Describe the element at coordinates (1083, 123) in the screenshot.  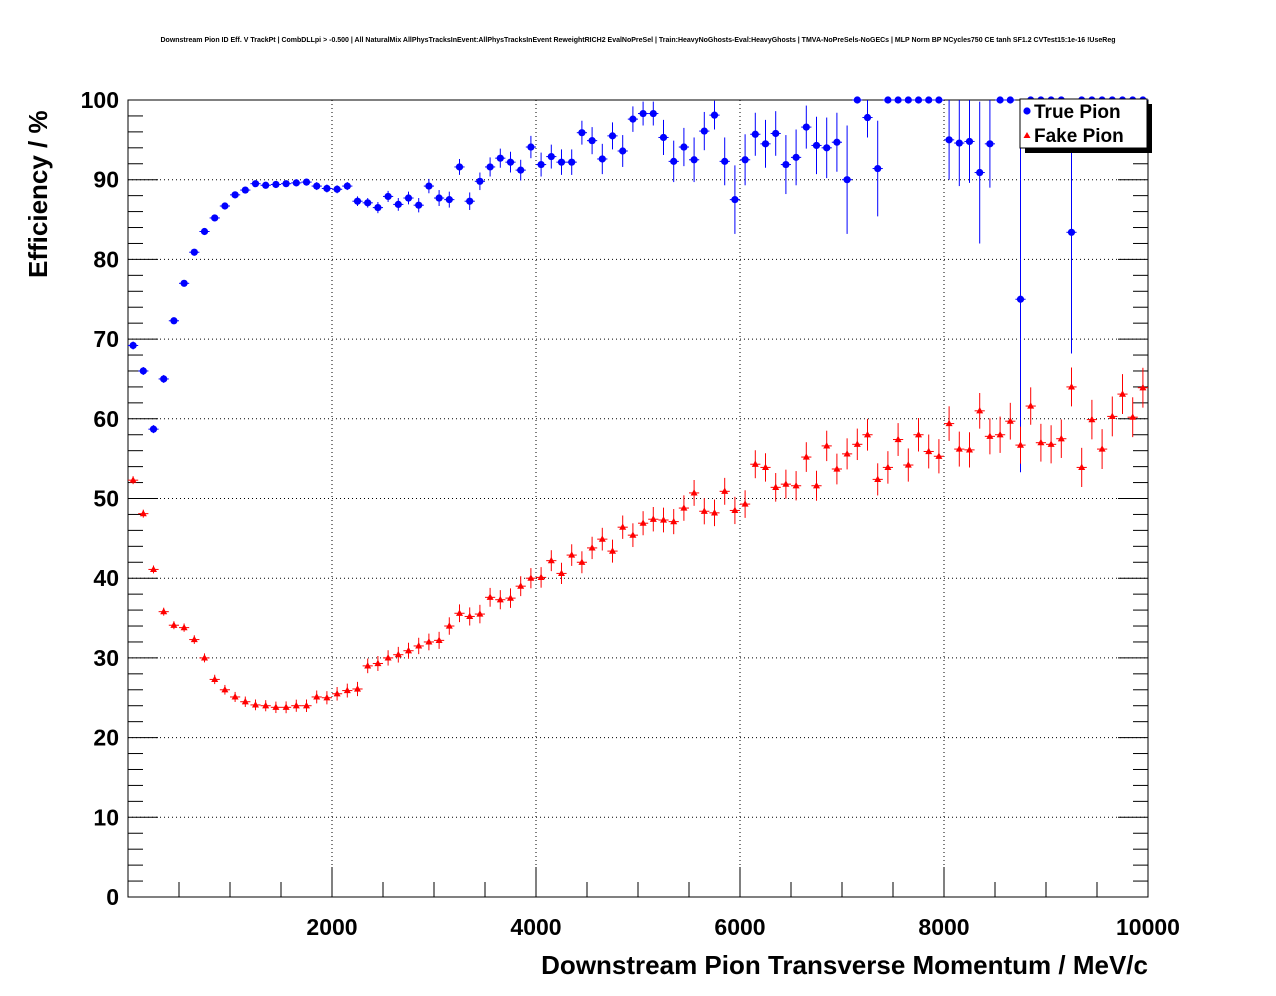
I see `legend-box` at that location.